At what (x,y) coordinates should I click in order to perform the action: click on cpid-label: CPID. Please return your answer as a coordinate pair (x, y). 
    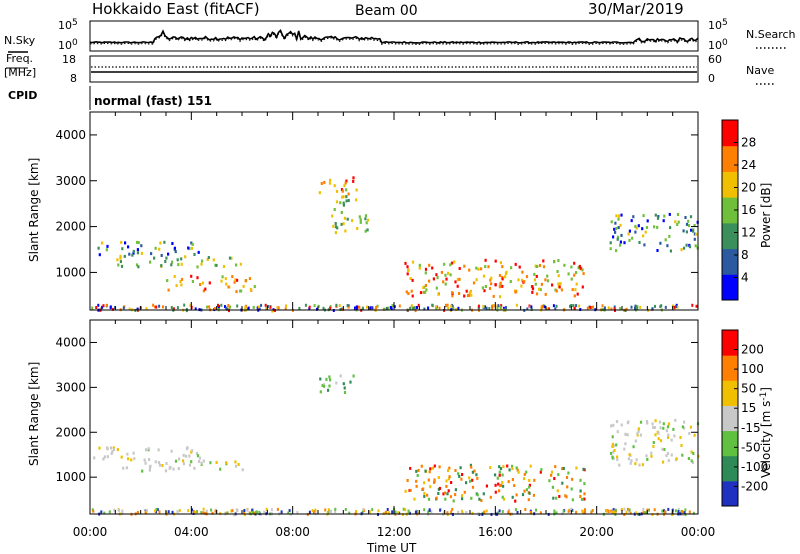
    Looking at the image, I should click on (22, 95).